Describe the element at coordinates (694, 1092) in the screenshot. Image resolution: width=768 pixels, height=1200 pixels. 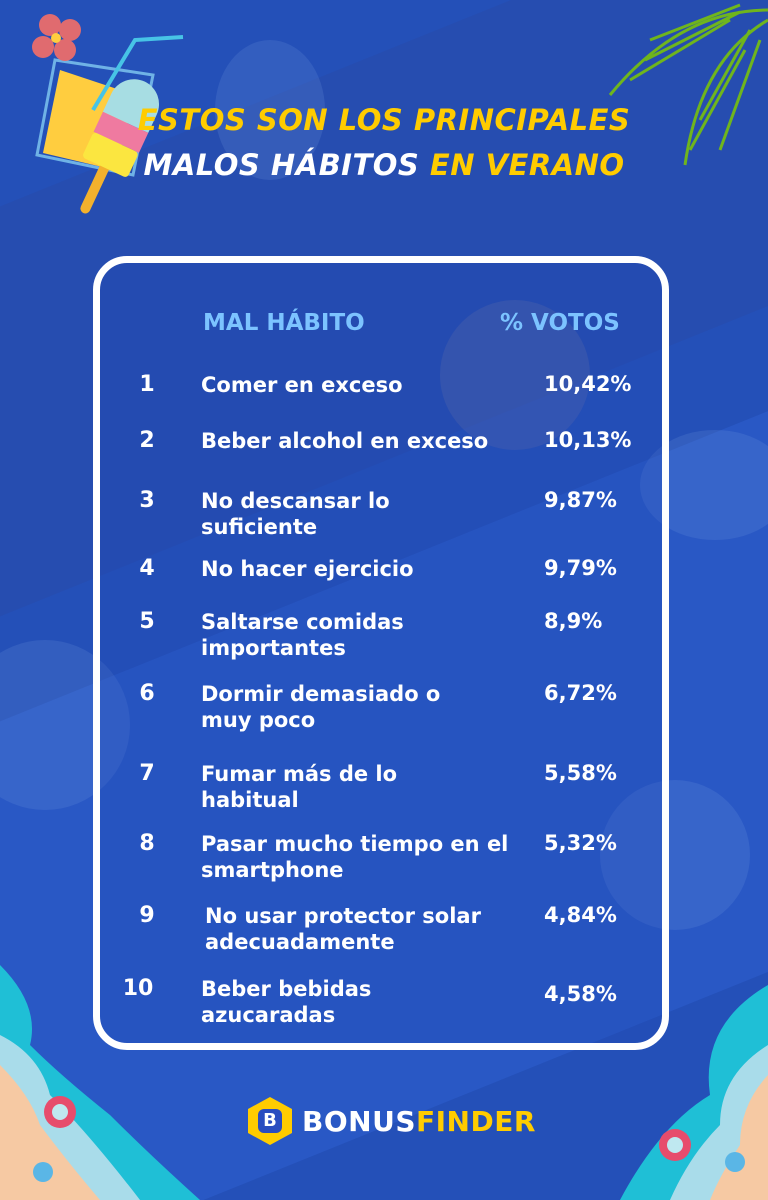
I see `beach-corner-right` at that location.